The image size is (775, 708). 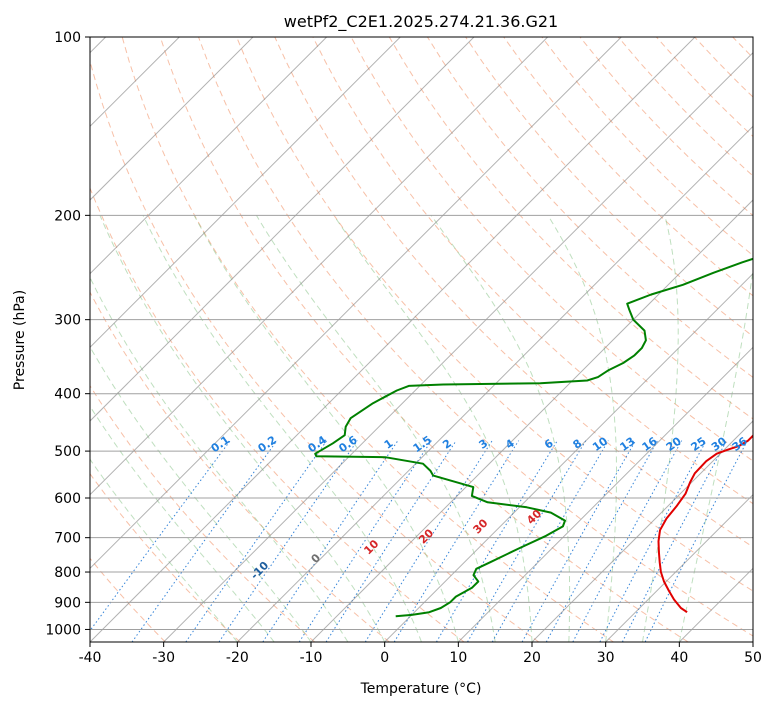 I want to click on mixing-ratio-label: 1.5, so click(x=422, y=444).